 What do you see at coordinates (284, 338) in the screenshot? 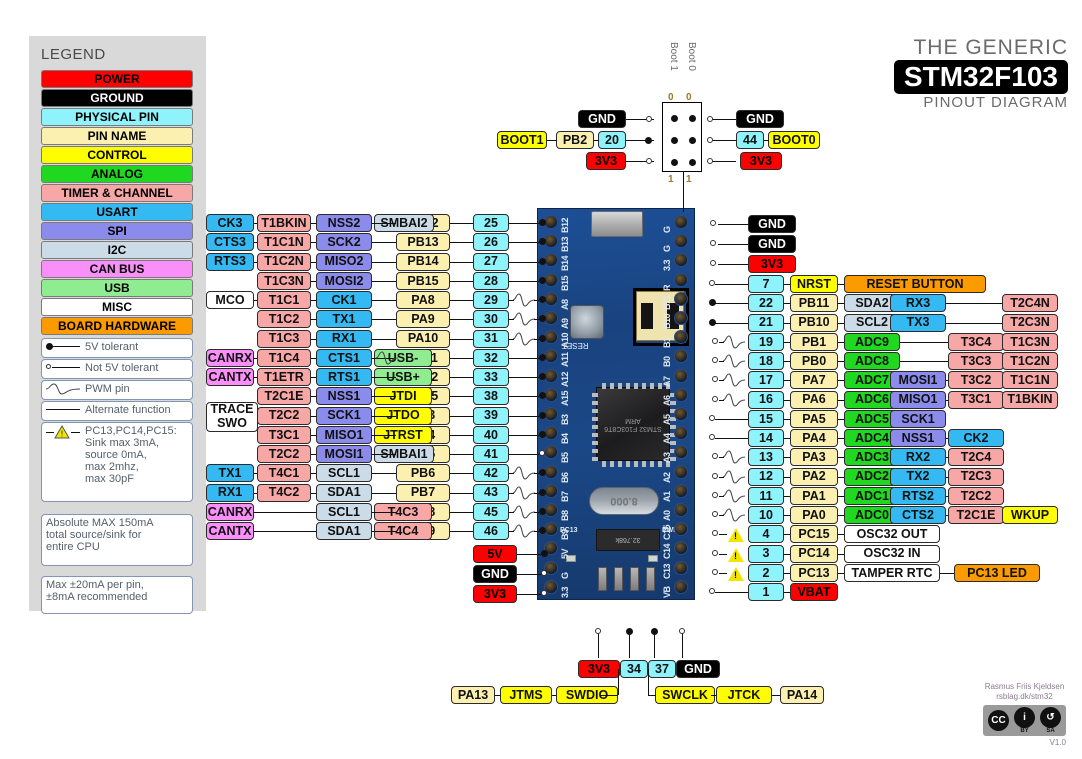
I see `left-pin-func3: T1C3` at bounding box center [284, 338].